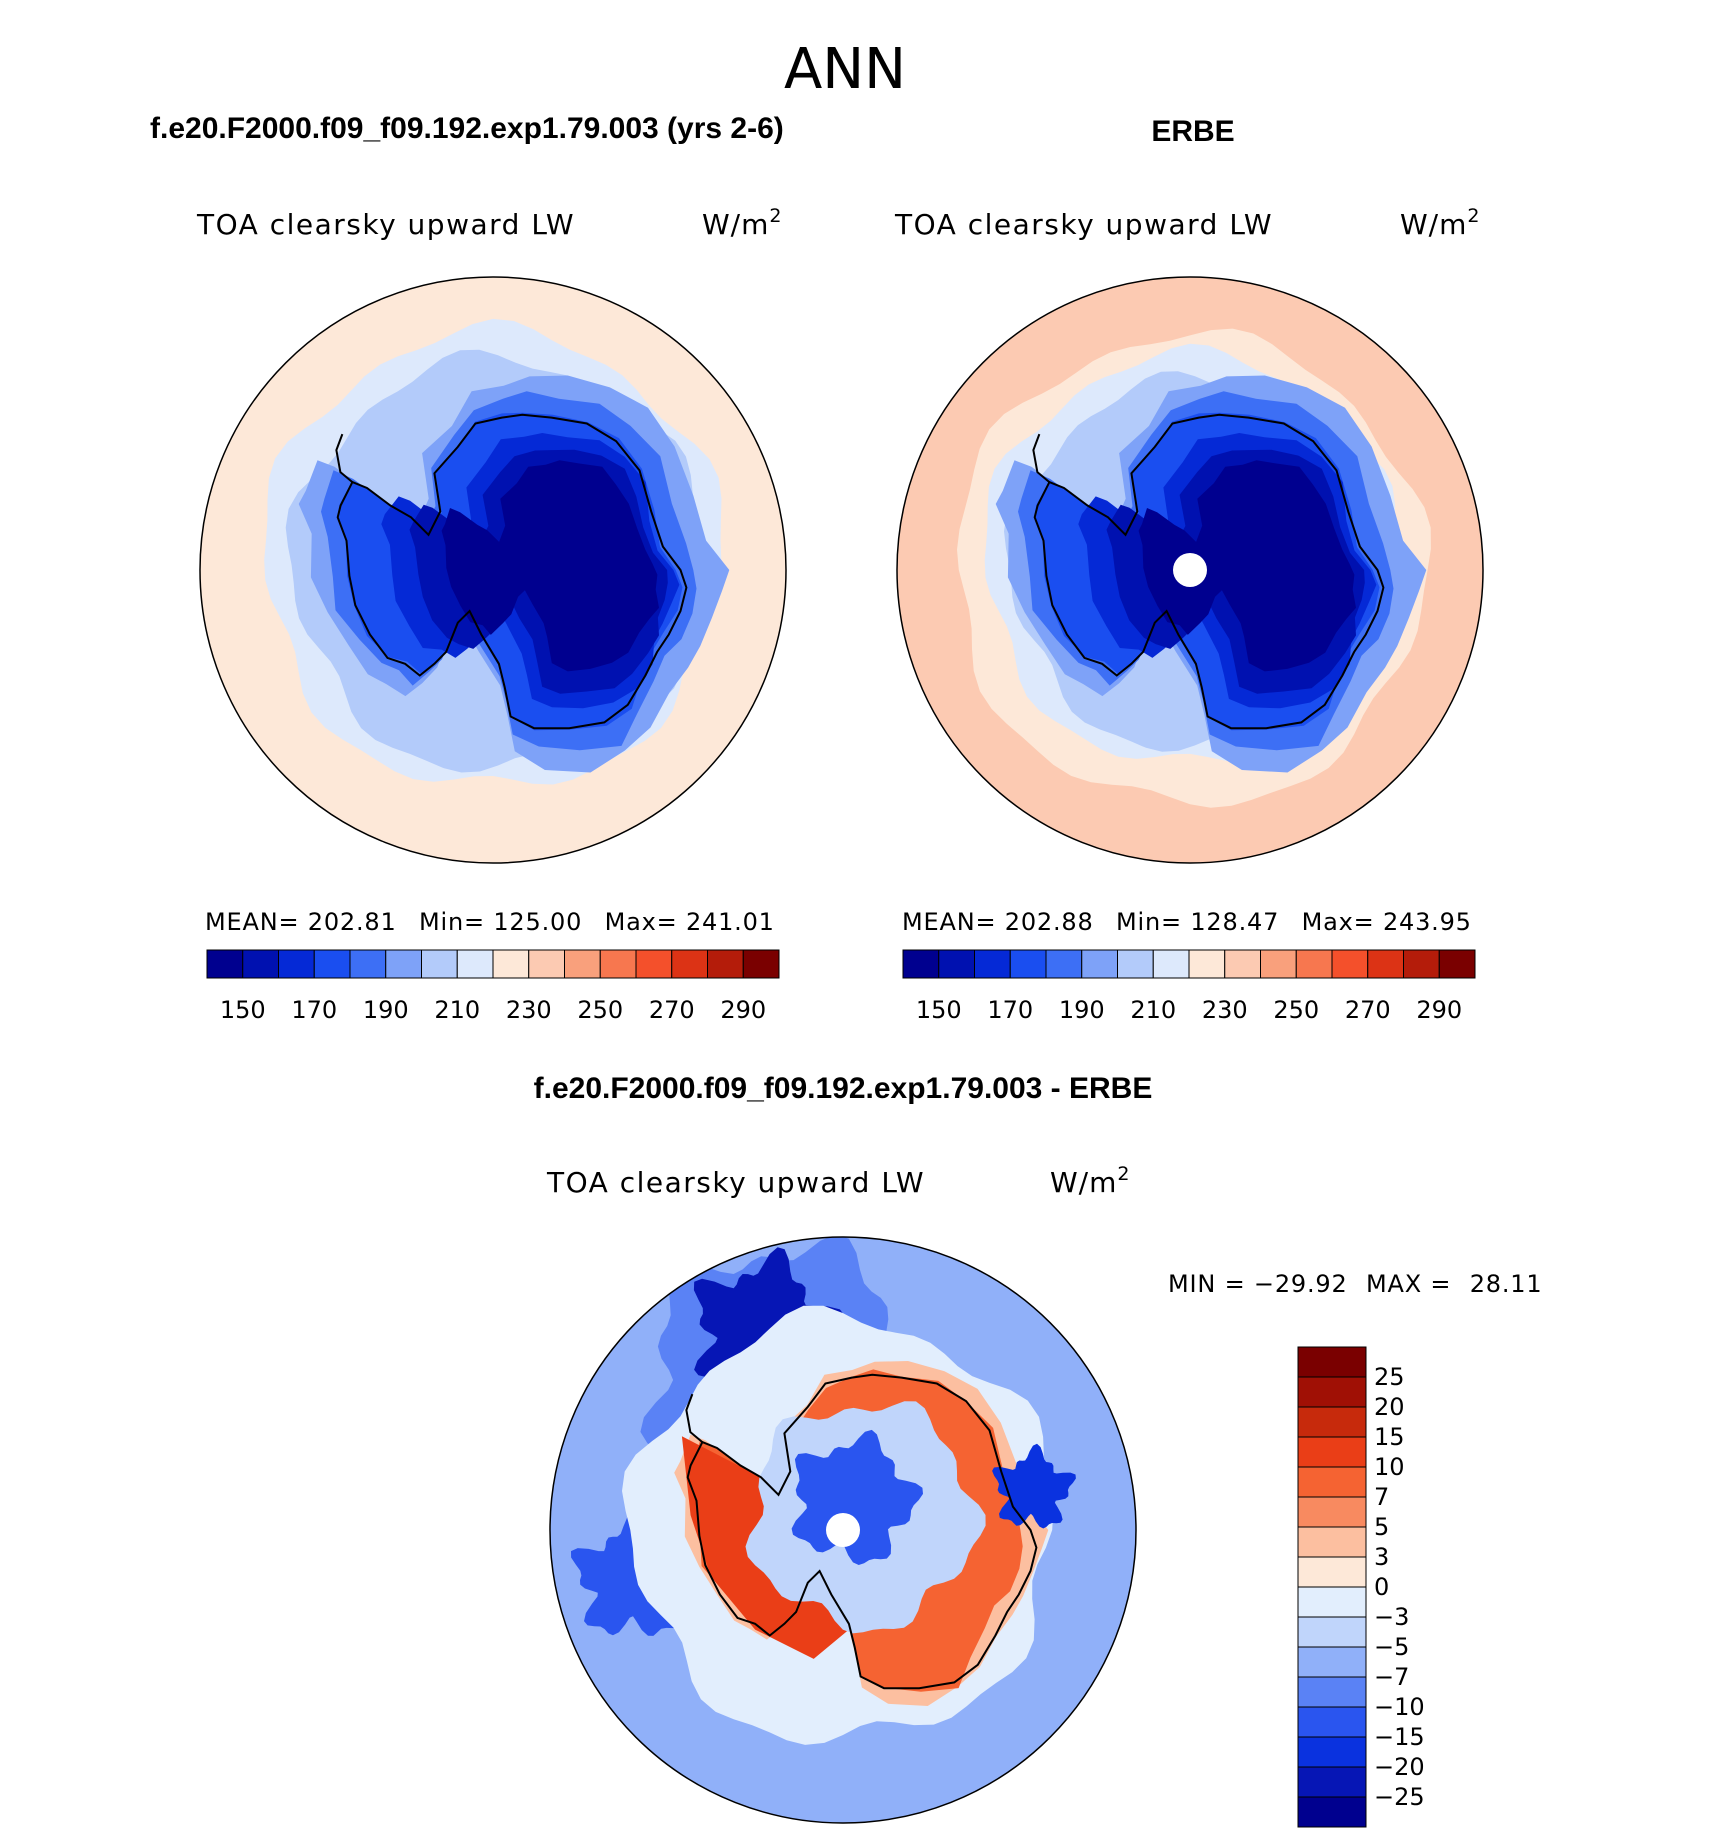 This screenshot has height=1840, width=1710. What do you see at coordinates (457, 1010) in the screenshot?
I see `panel-a-colorbar-tick-label: 210` at bounding box center [457, 1010].